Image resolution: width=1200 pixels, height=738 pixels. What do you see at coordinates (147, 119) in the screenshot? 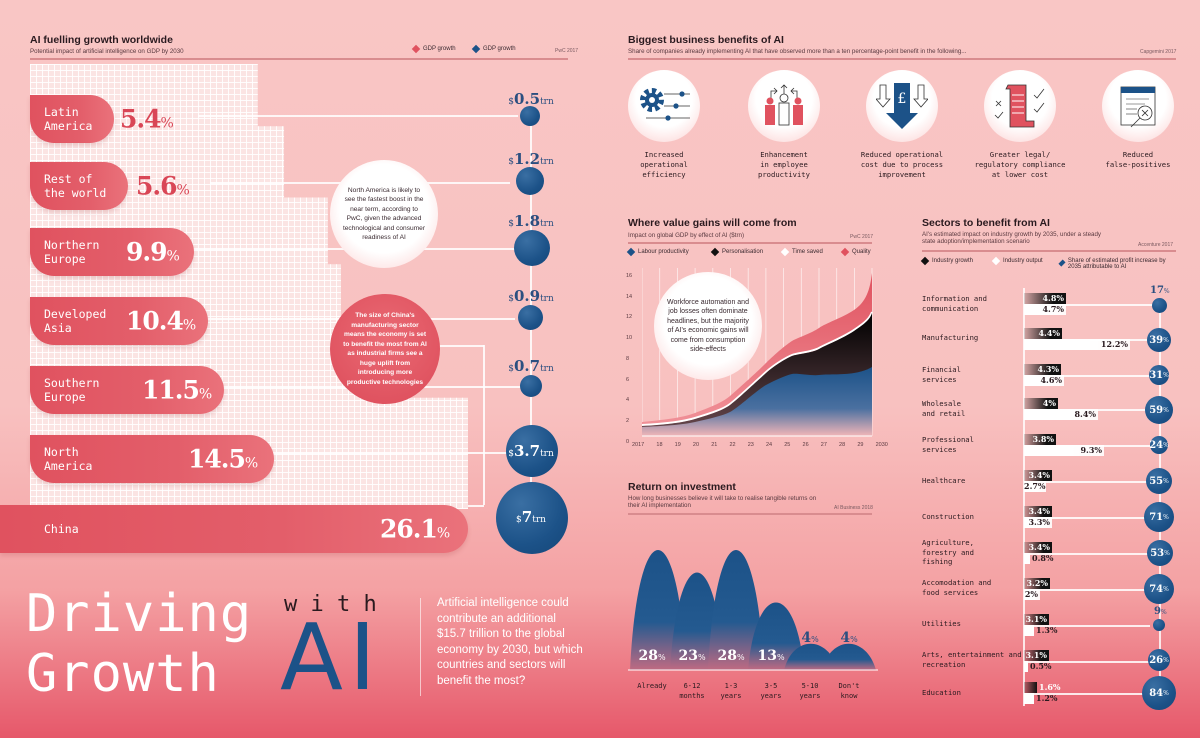
I see `region-pct: 5.4%` at bounding box center [147, 119].